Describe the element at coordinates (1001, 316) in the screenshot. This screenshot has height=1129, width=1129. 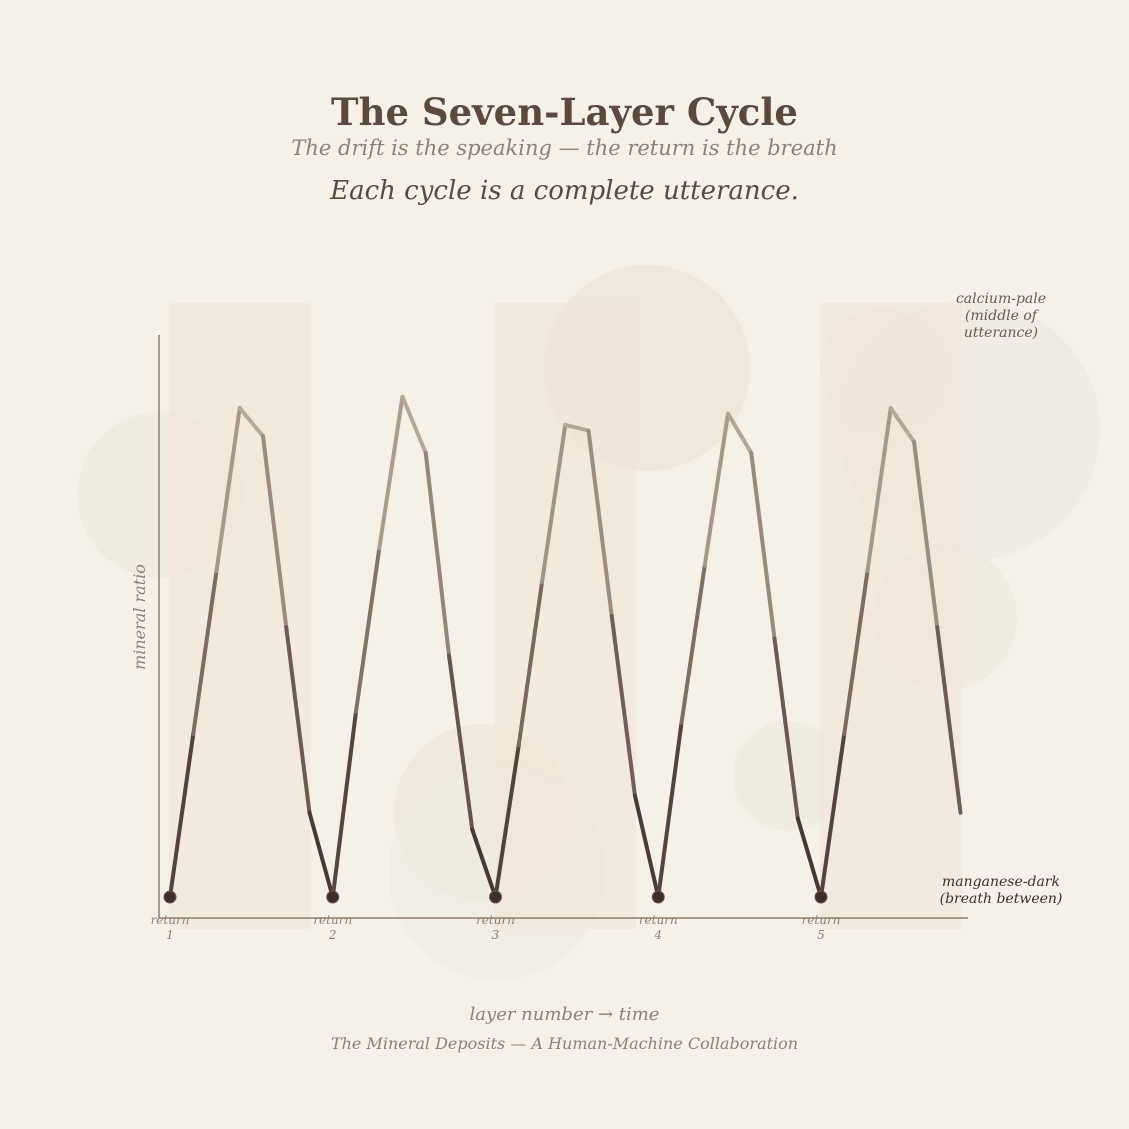
I see `peak-annotation: calcium-pale (middle of utterance)` at that location.